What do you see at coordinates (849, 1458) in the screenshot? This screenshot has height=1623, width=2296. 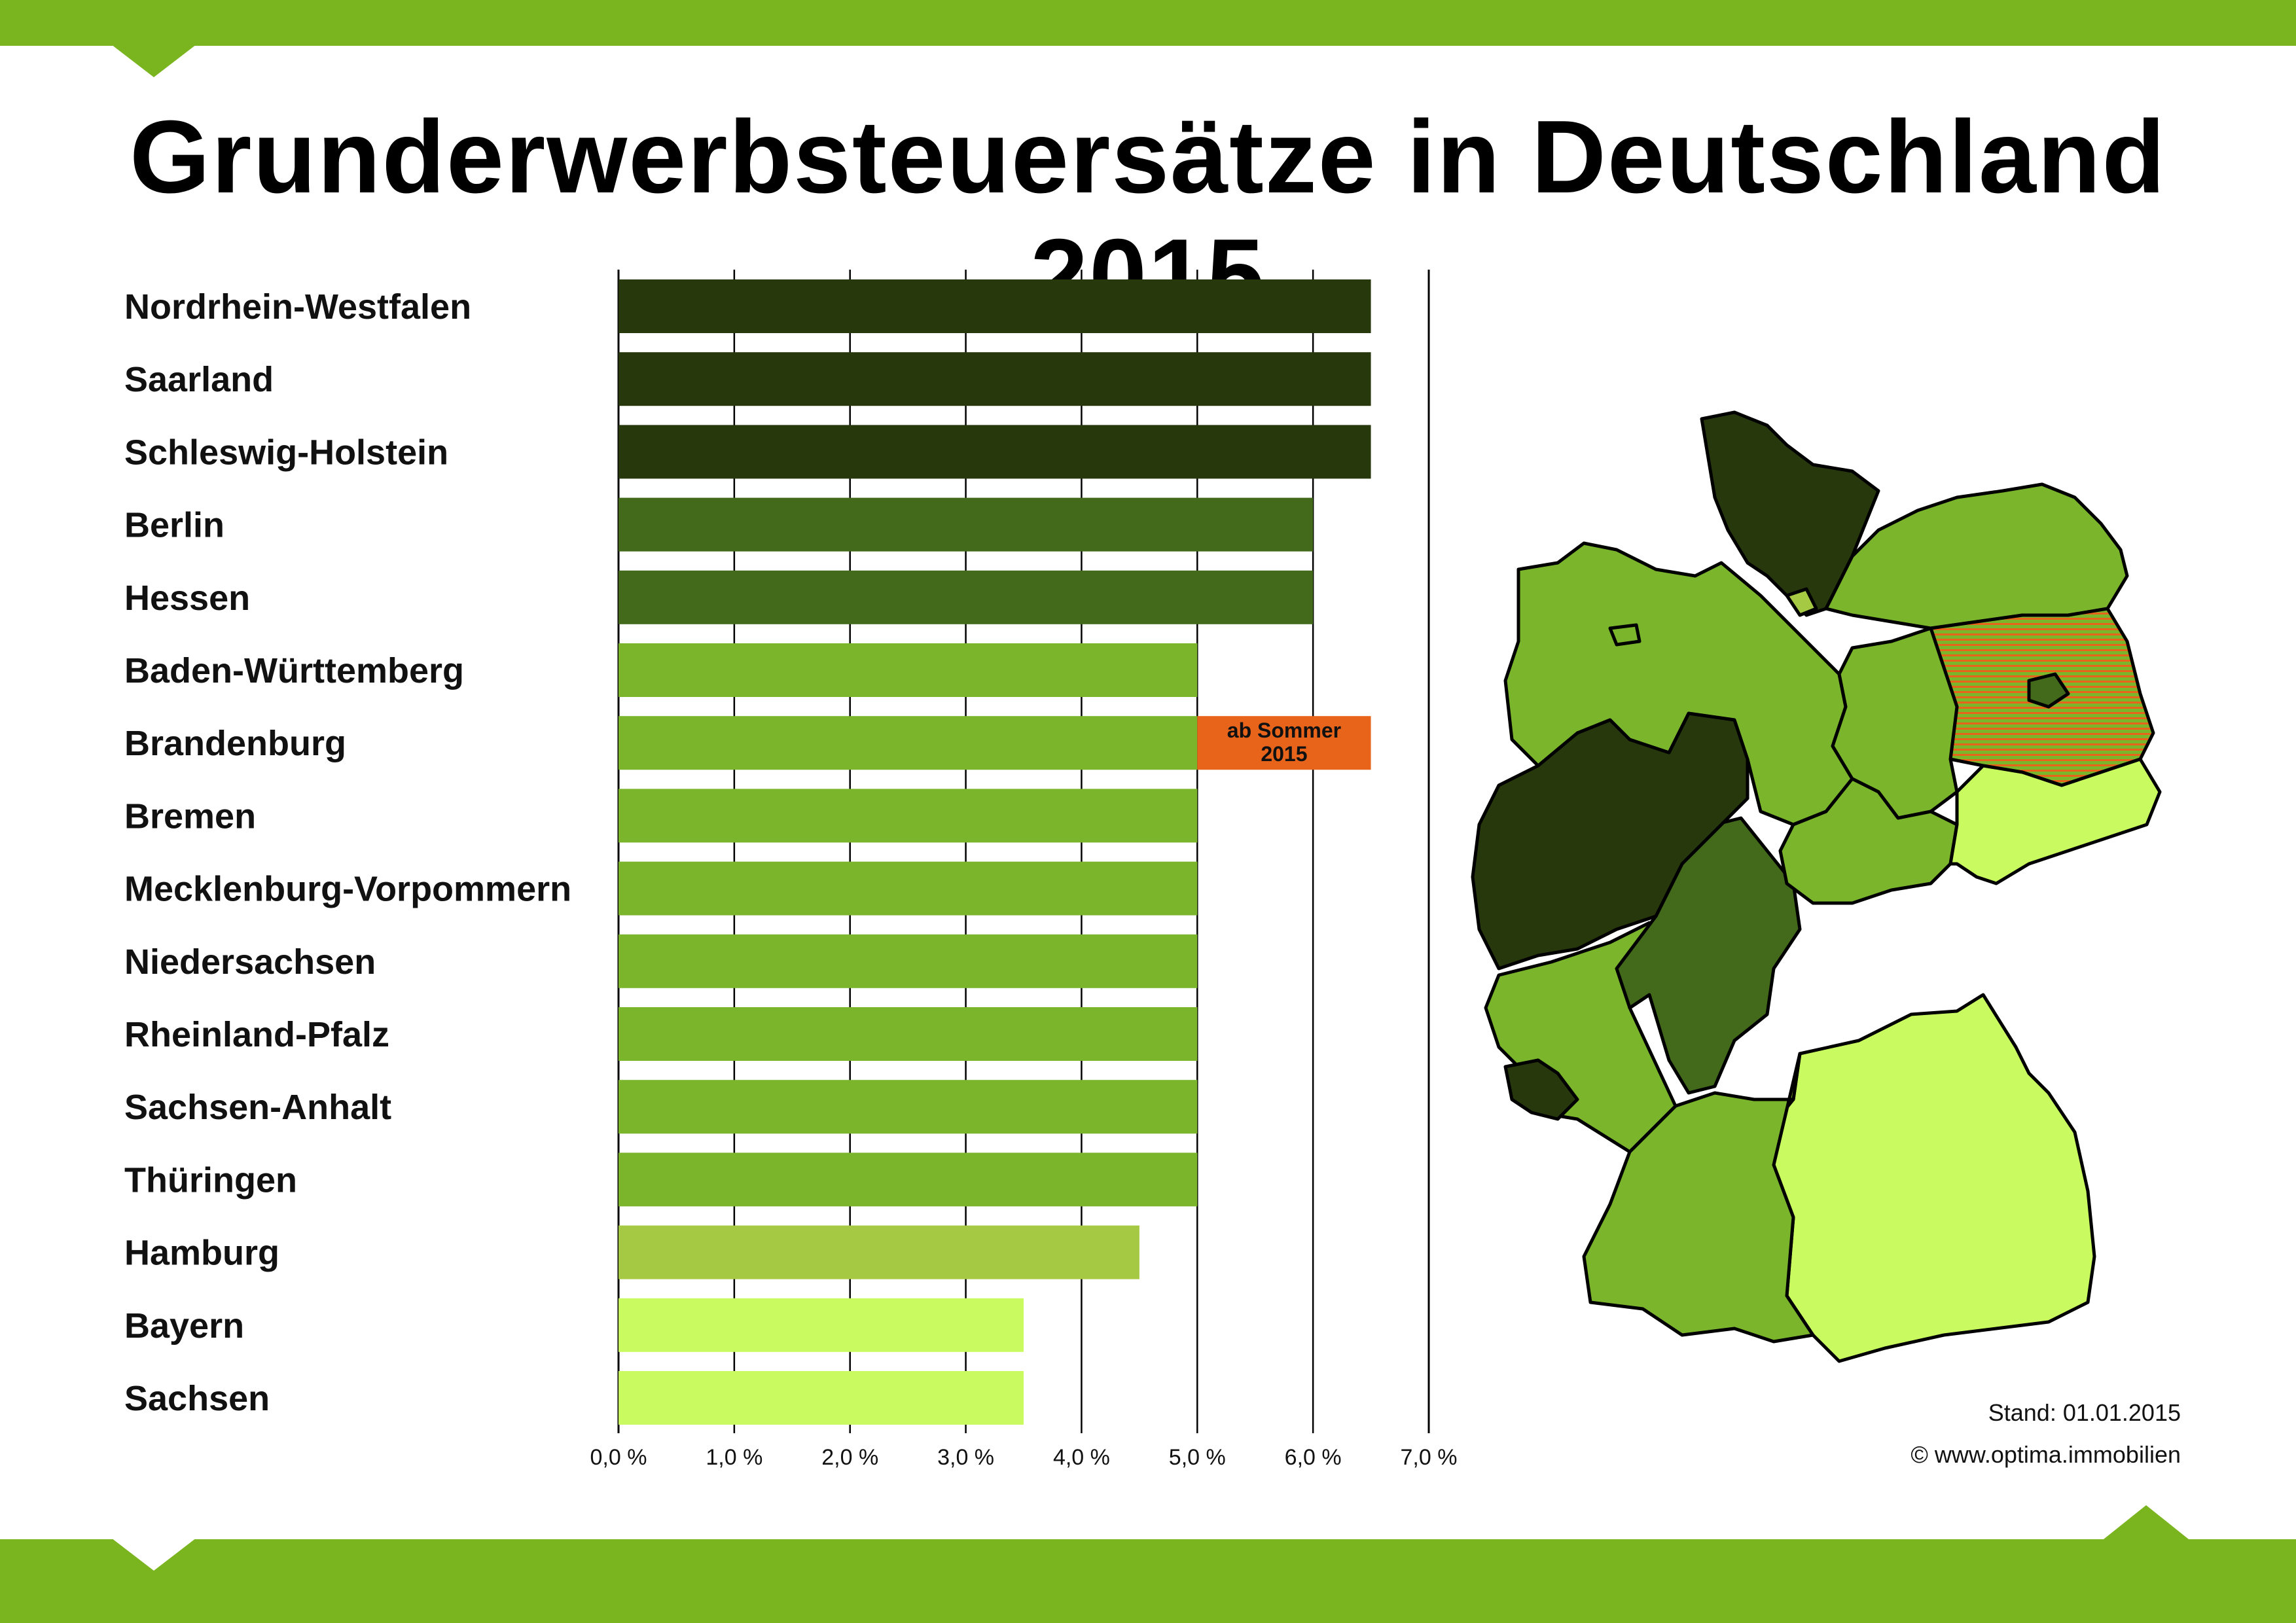 I see `x-tick-label: 2,0 %` at bounding box center [849, 1458].